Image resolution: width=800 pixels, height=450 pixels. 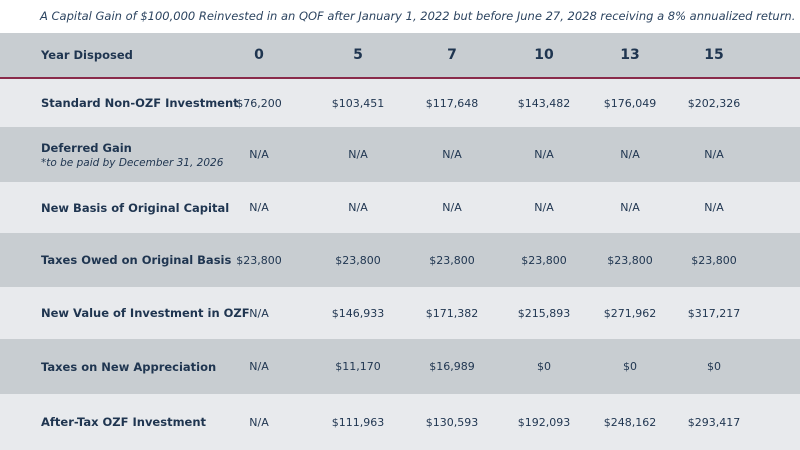 What do you see at coordinates (544, 103) in the screenshot?
I see `table-cell: $143,482` at bounding box center [544, 103].